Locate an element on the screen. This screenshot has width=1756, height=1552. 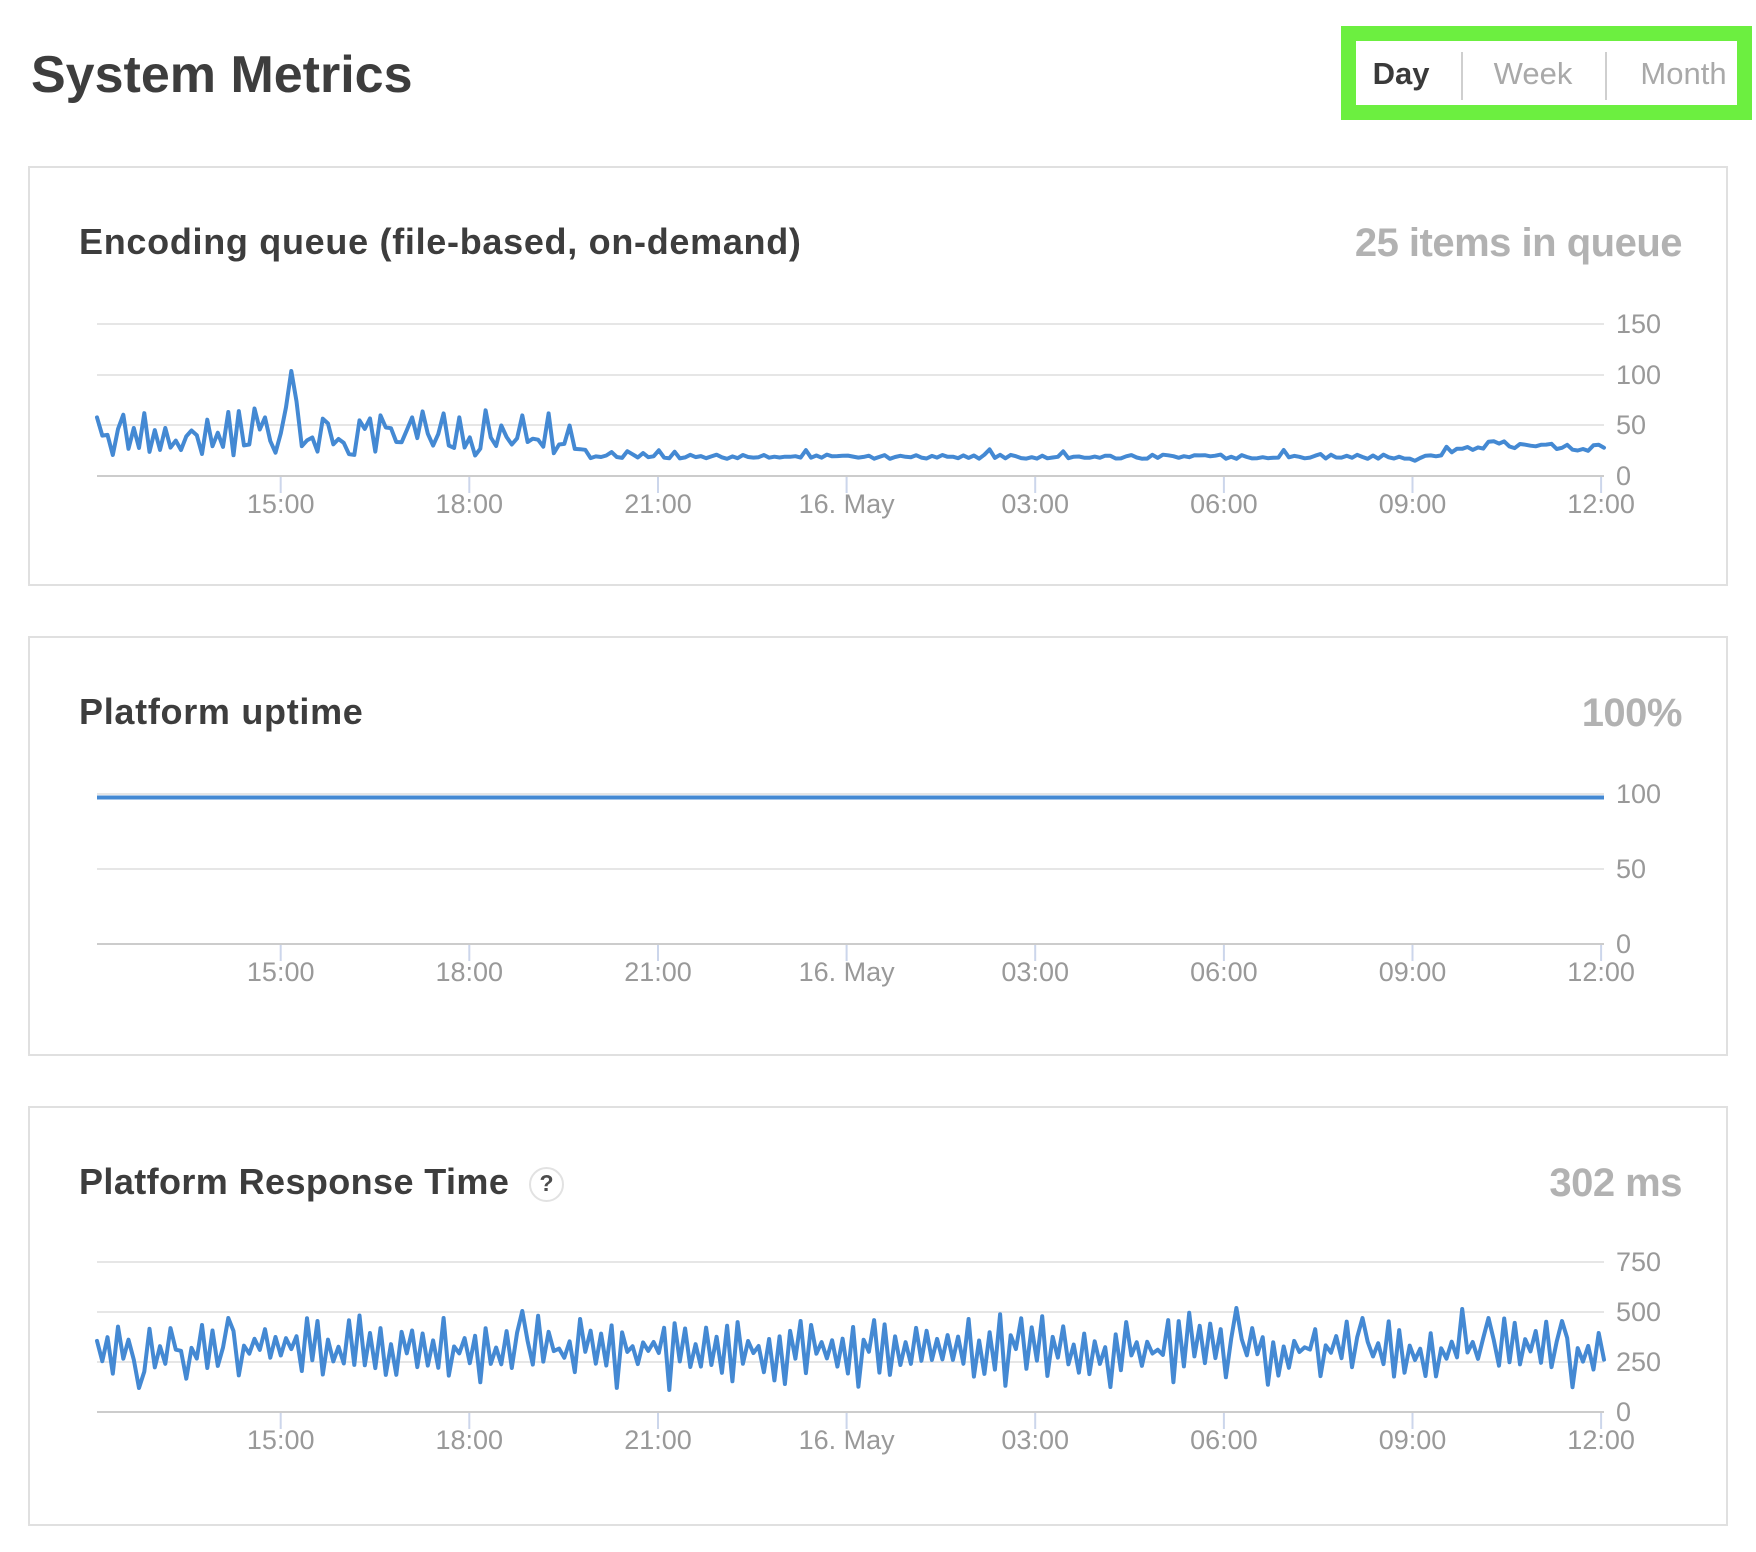
svg-text: 500 is located at coordinates (1638, 1312).